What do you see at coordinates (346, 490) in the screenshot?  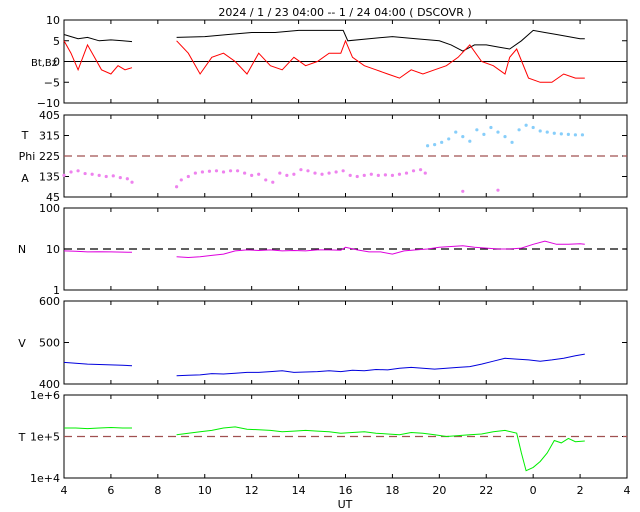 I see `x-tick-label: 16` at bounding box center [346, 490].